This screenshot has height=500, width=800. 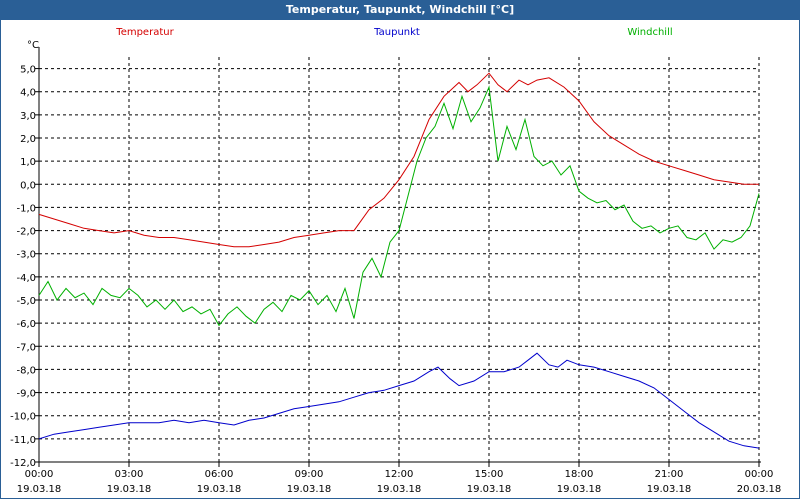 I want to click on y-tick-label: -5,0, so click(x=26, y=301).